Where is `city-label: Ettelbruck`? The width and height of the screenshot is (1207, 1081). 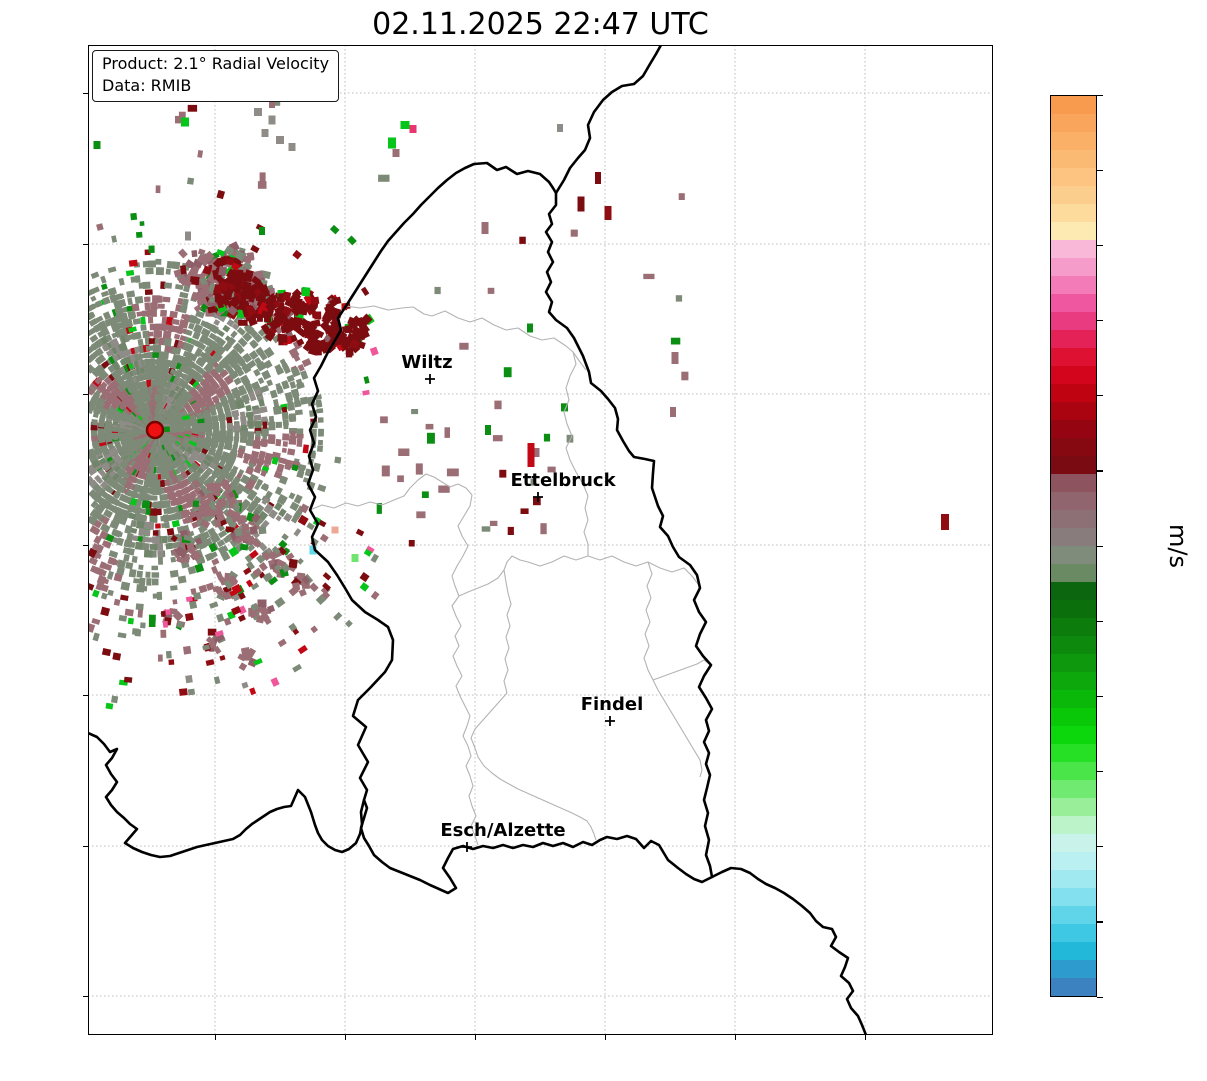
city-label: Ettelbruck is located at coordinates (563, 480).